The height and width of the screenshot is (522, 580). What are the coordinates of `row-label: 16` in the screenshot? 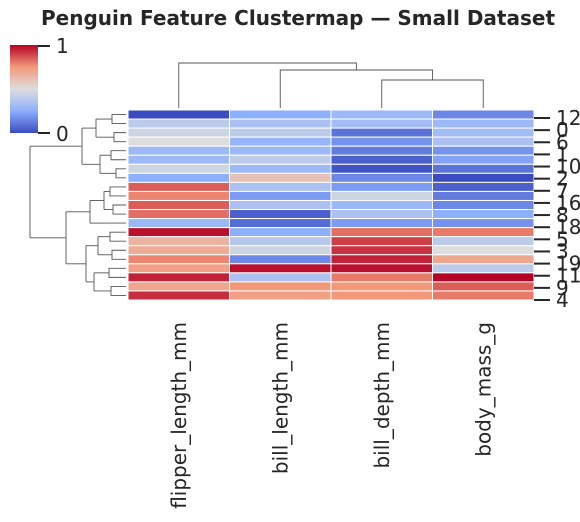 It's located at (568, 203).